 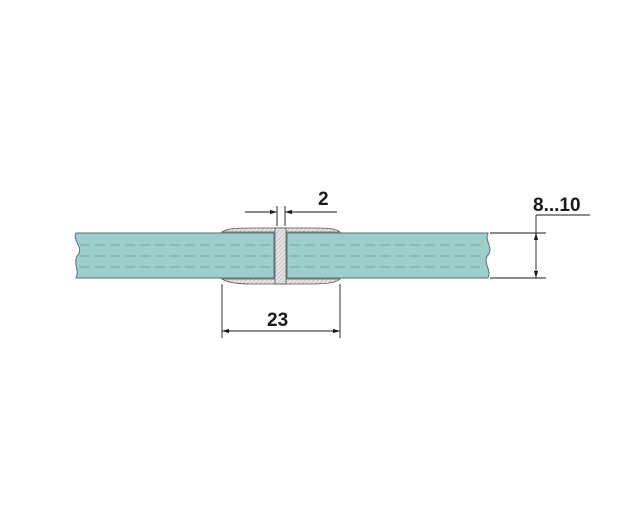 What do you see at coordinates (277, 320) in the screenshot?
I see `dimension-profile-width-label: 23` at bounding box center [277, 320].